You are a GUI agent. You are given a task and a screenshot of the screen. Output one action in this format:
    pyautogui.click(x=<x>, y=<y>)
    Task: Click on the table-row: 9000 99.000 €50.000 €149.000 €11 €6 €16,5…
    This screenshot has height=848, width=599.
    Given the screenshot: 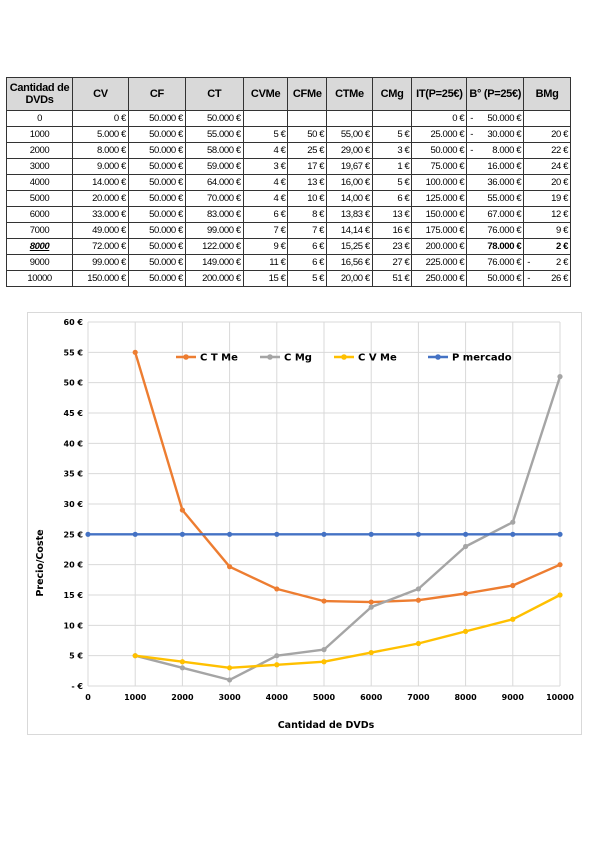 What is the action you would take?
    pyautogui.click(x=288, y=262)
    